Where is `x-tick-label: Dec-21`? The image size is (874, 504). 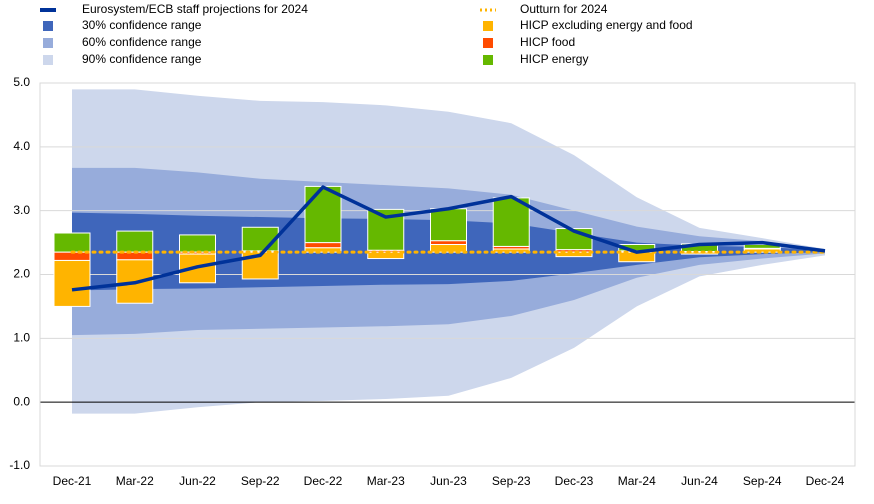
x-tick-label: Dec-21 is located at coordinates (72, 481).